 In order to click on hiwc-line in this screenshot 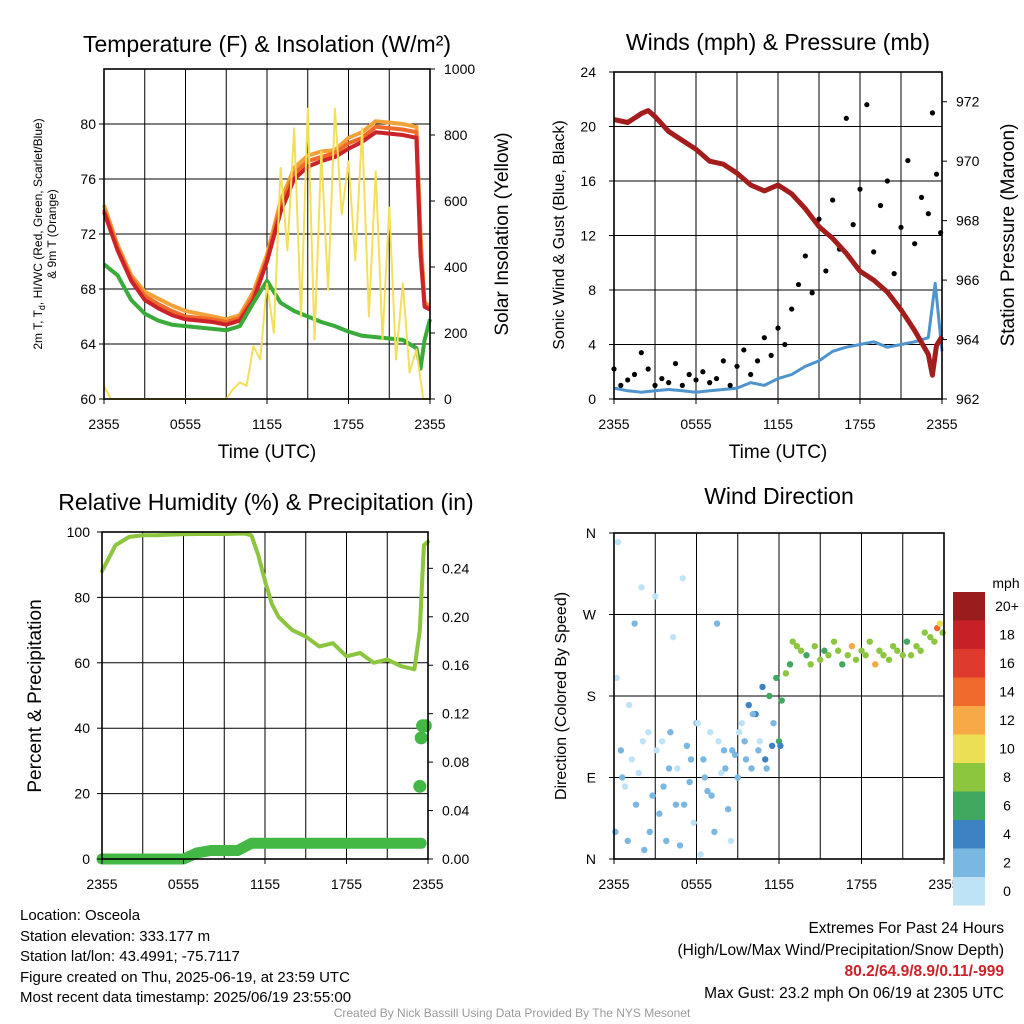, I will do `click(266, 224)`.